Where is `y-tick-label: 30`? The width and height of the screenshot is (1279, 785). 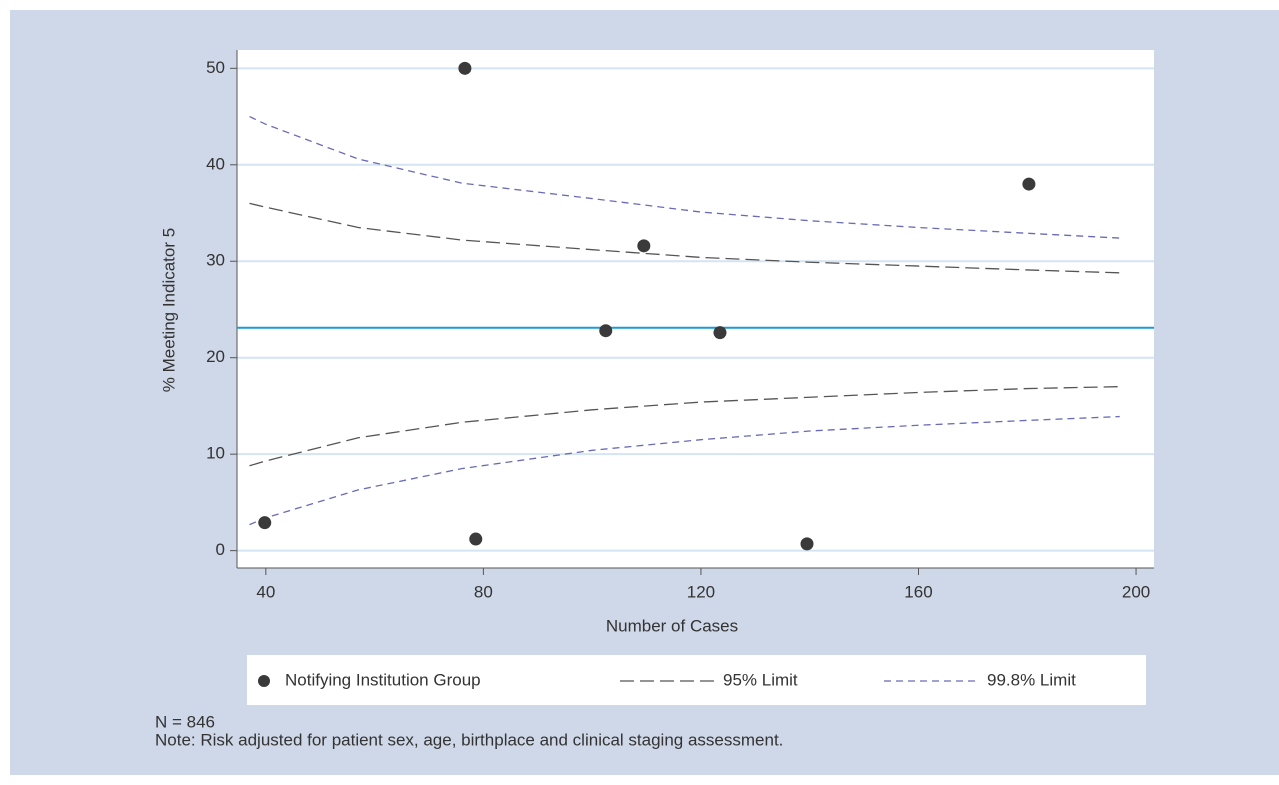 y-tick-label: 30 is located at coordinates (215, 260).